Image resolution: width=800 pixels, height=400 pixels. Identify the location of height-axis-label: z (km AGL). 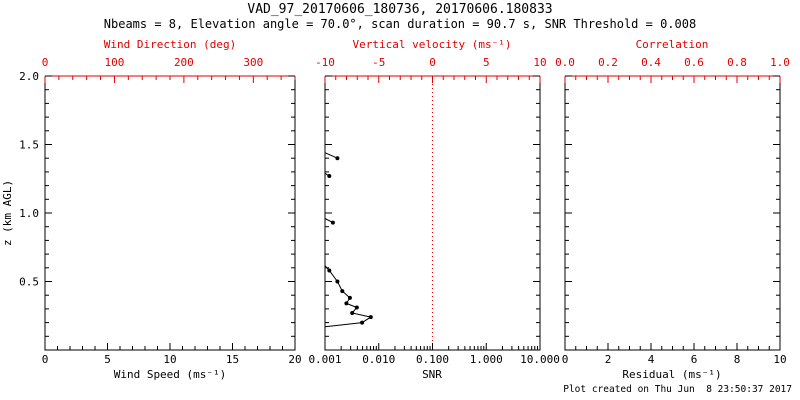
(7, 213).